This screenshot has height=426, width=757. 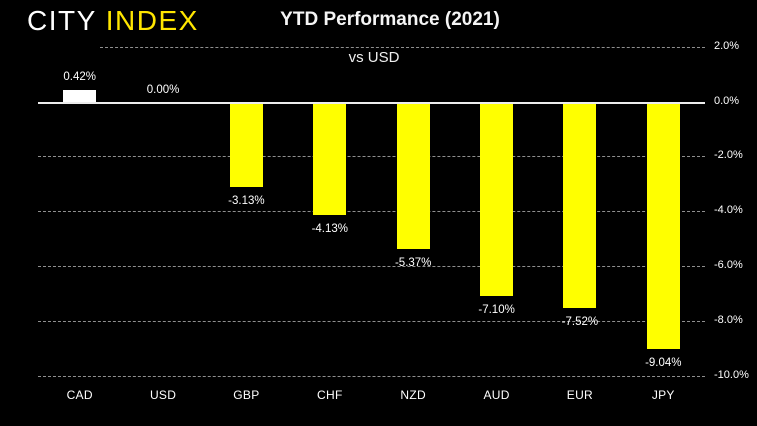 I want to click on city-index-logo: CITY INDEX, so click(x=113, y=21).